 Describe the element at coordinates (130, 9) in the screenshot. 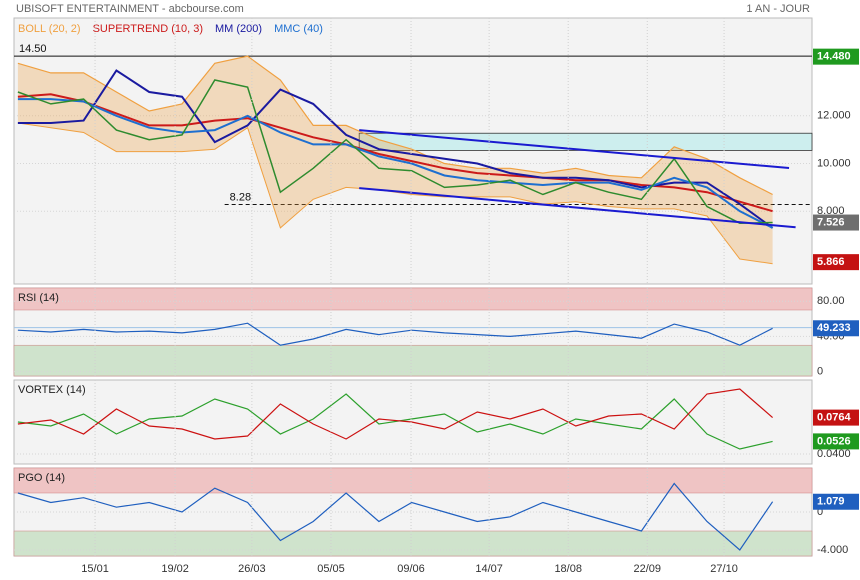

I see `chart-title: UBISOFT ENTERTAINMENT - abcbourse.com` at that location.